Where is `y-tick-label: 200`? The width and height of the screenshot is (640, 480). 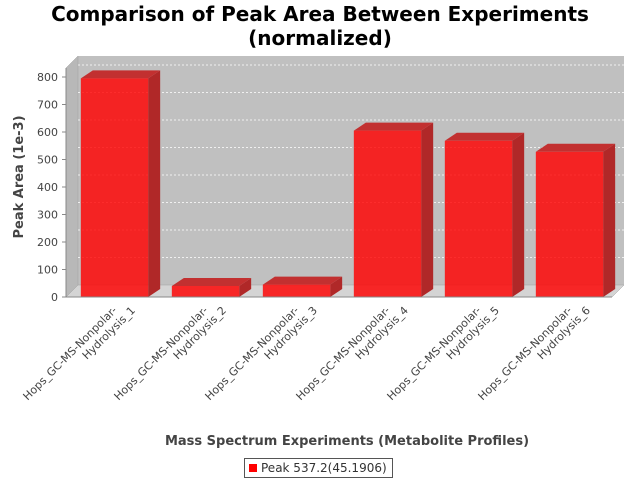 y-tick-label: 200 is located at coordinates (47, 242).